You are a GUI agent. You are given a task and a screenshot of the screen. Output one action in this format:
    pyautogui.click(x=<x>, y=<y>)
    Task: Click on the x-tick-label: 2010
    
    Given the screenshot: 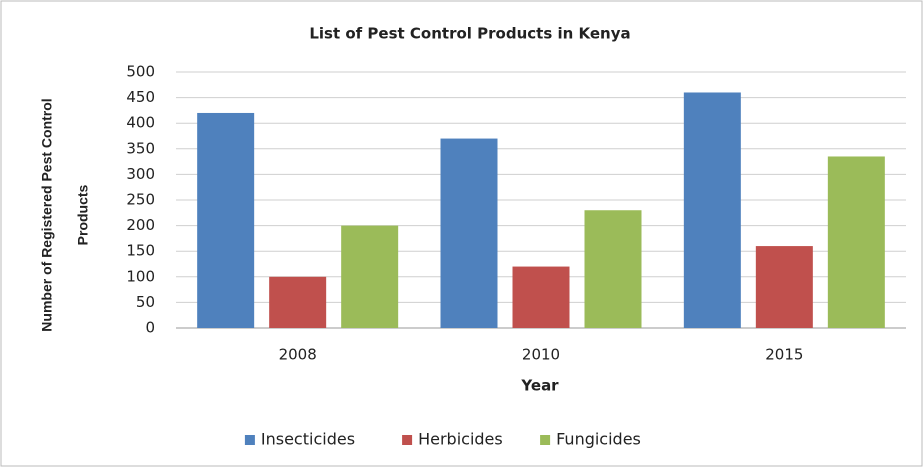 What is the action you would take?
    pyautogui.click(x=541, y=355)
    